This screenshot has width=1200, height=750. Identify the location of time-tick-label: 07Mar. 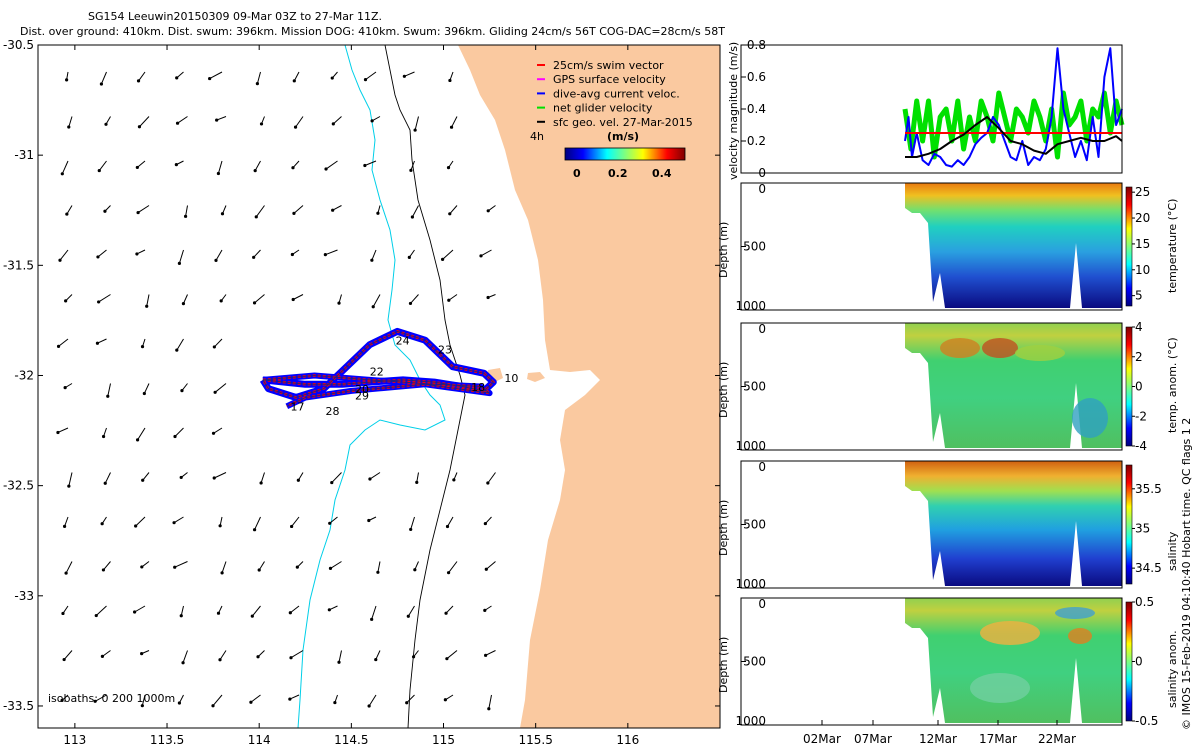
(873, 739).